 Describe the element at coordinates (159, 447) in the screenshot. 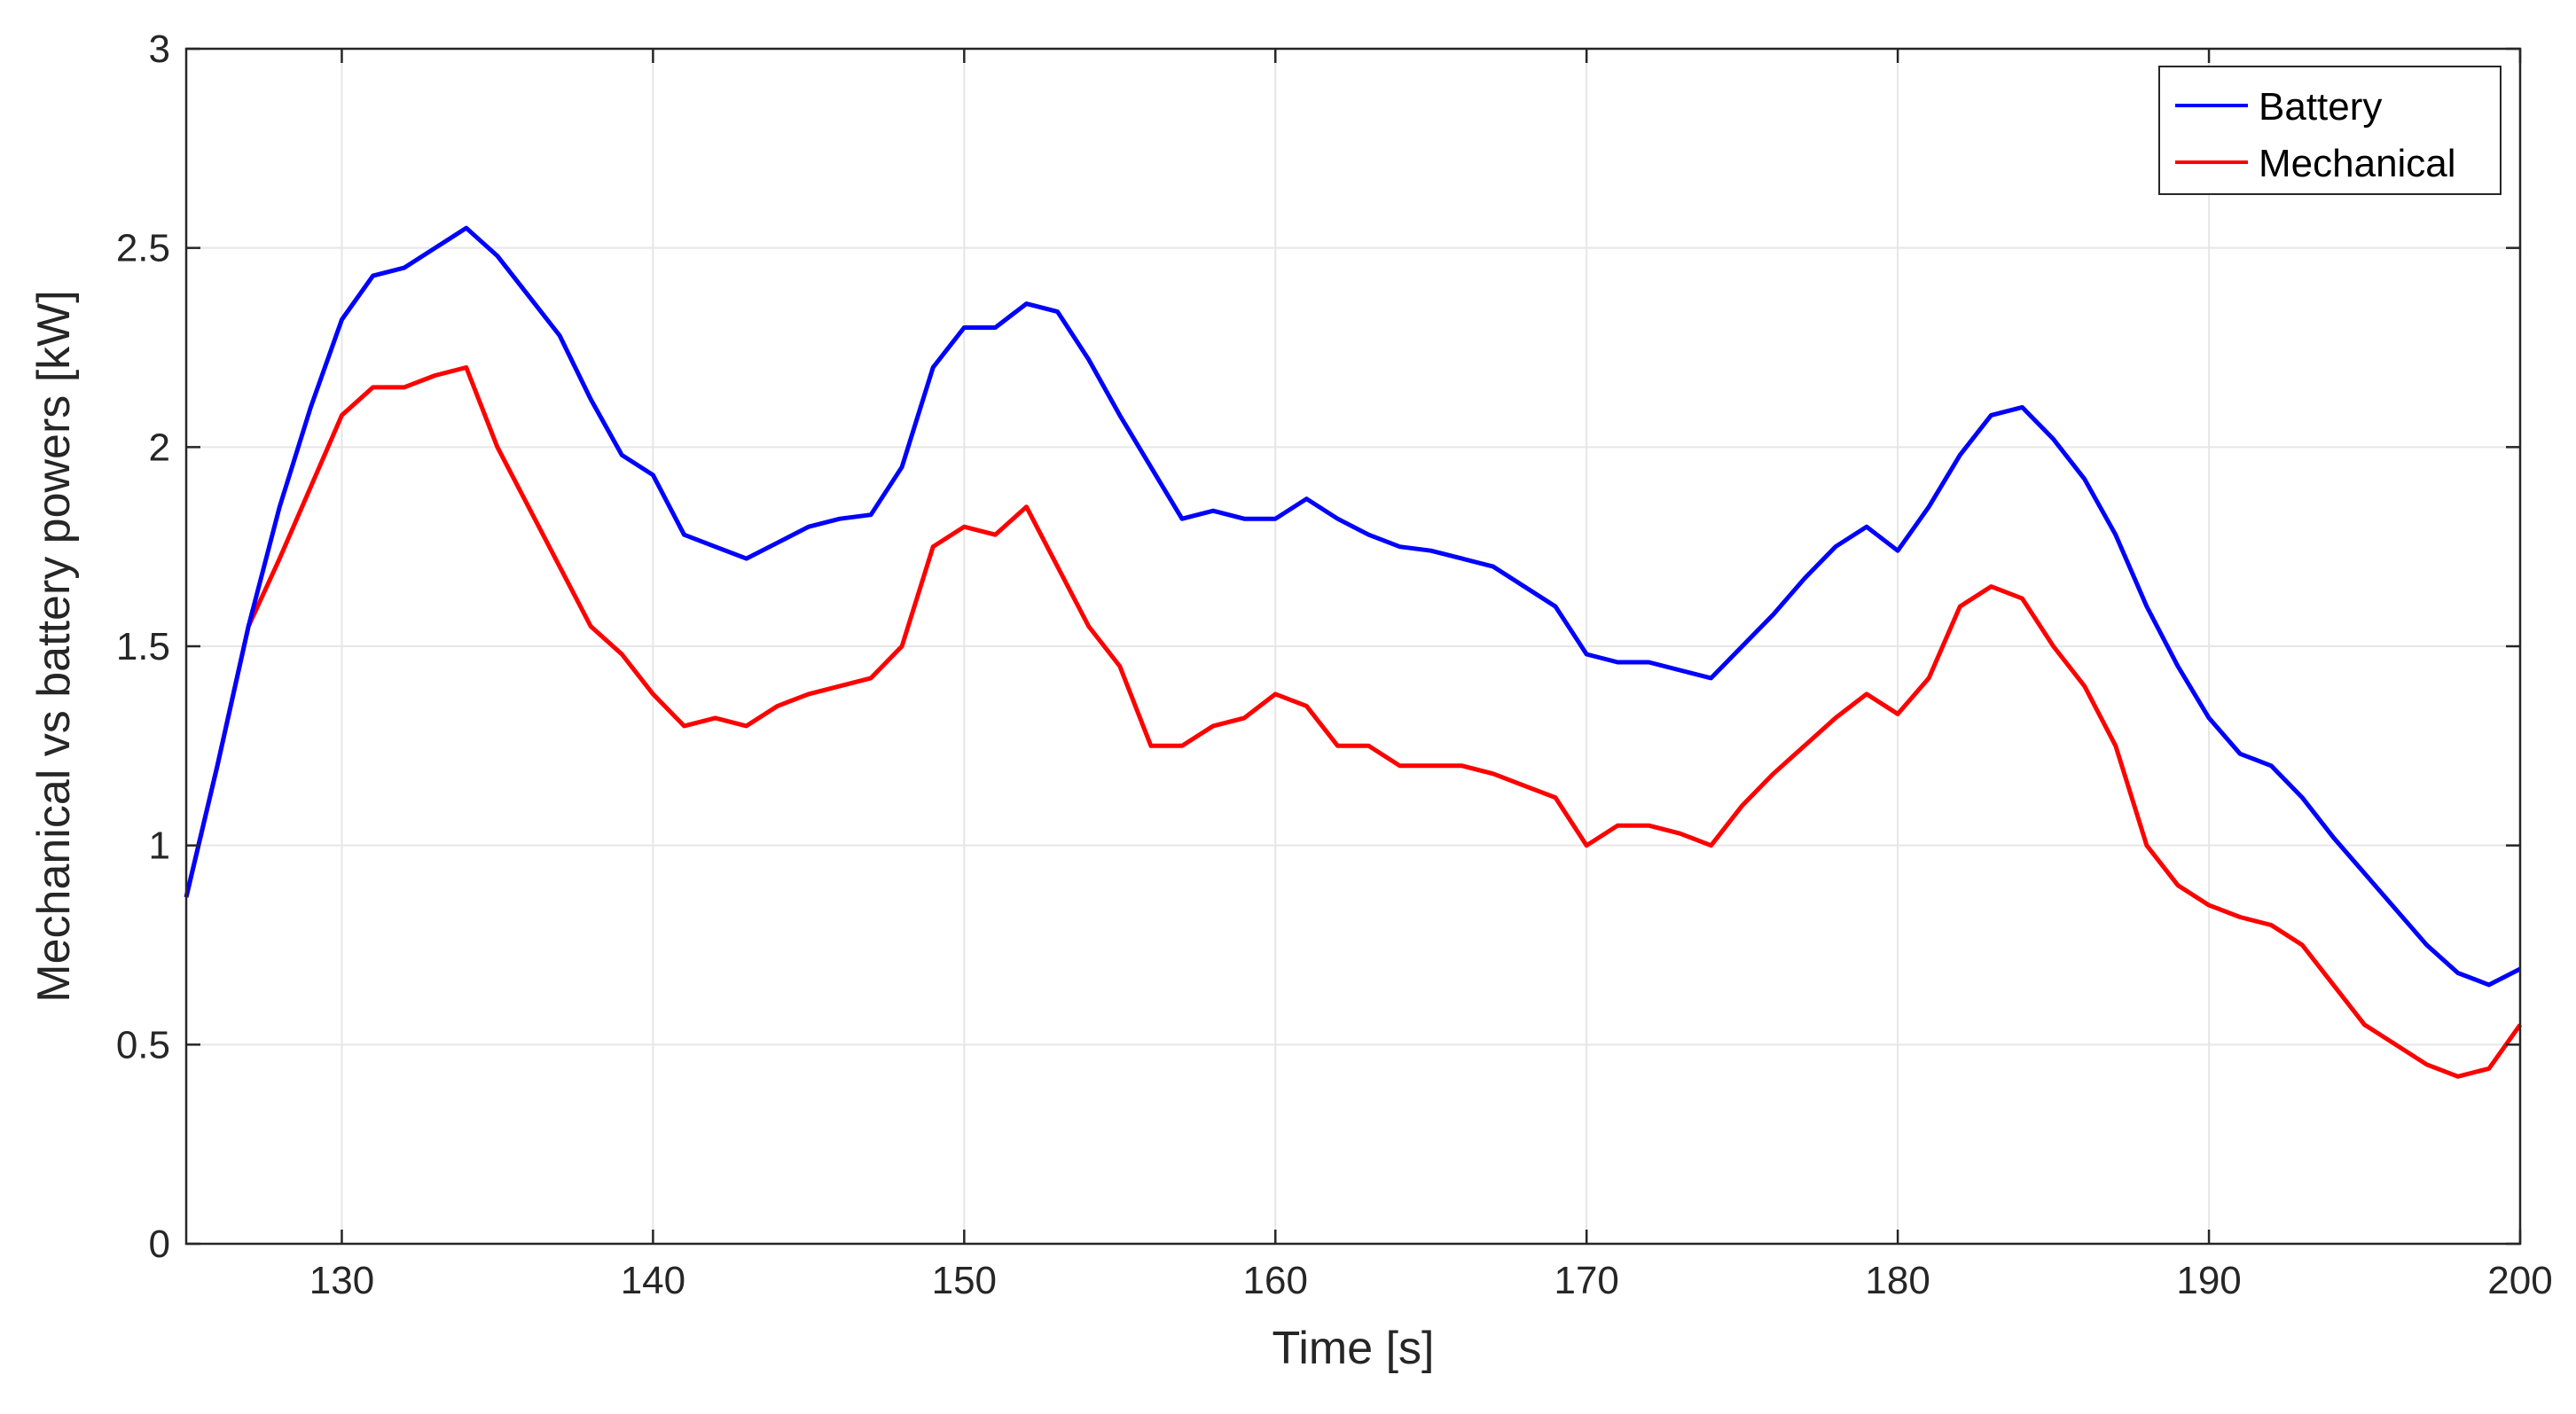

I see `y-tick-label: 2` at that location.